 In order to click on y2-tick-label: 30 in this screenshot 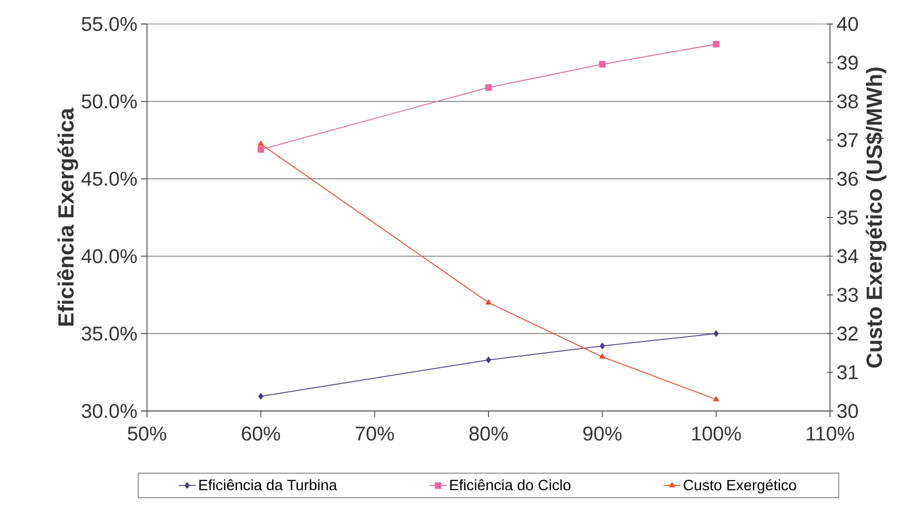, I will do `click(847, 411)`.